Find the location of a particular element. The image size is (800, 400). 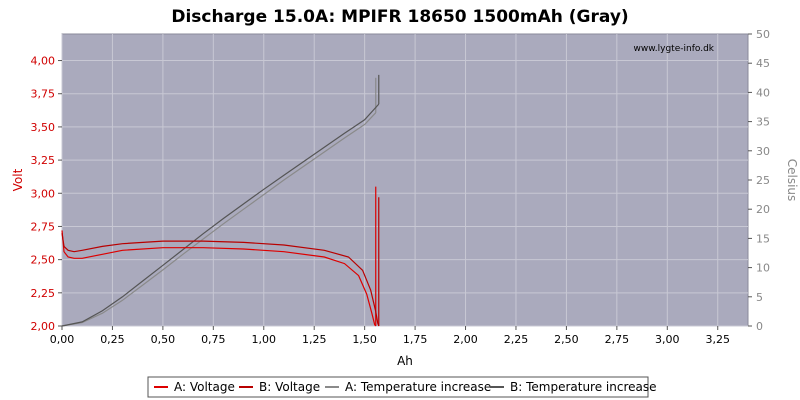

right-axis-ticks: 0 5 10 15 20 25 30 35 40 45 50 is located at coordinates (759, 180).